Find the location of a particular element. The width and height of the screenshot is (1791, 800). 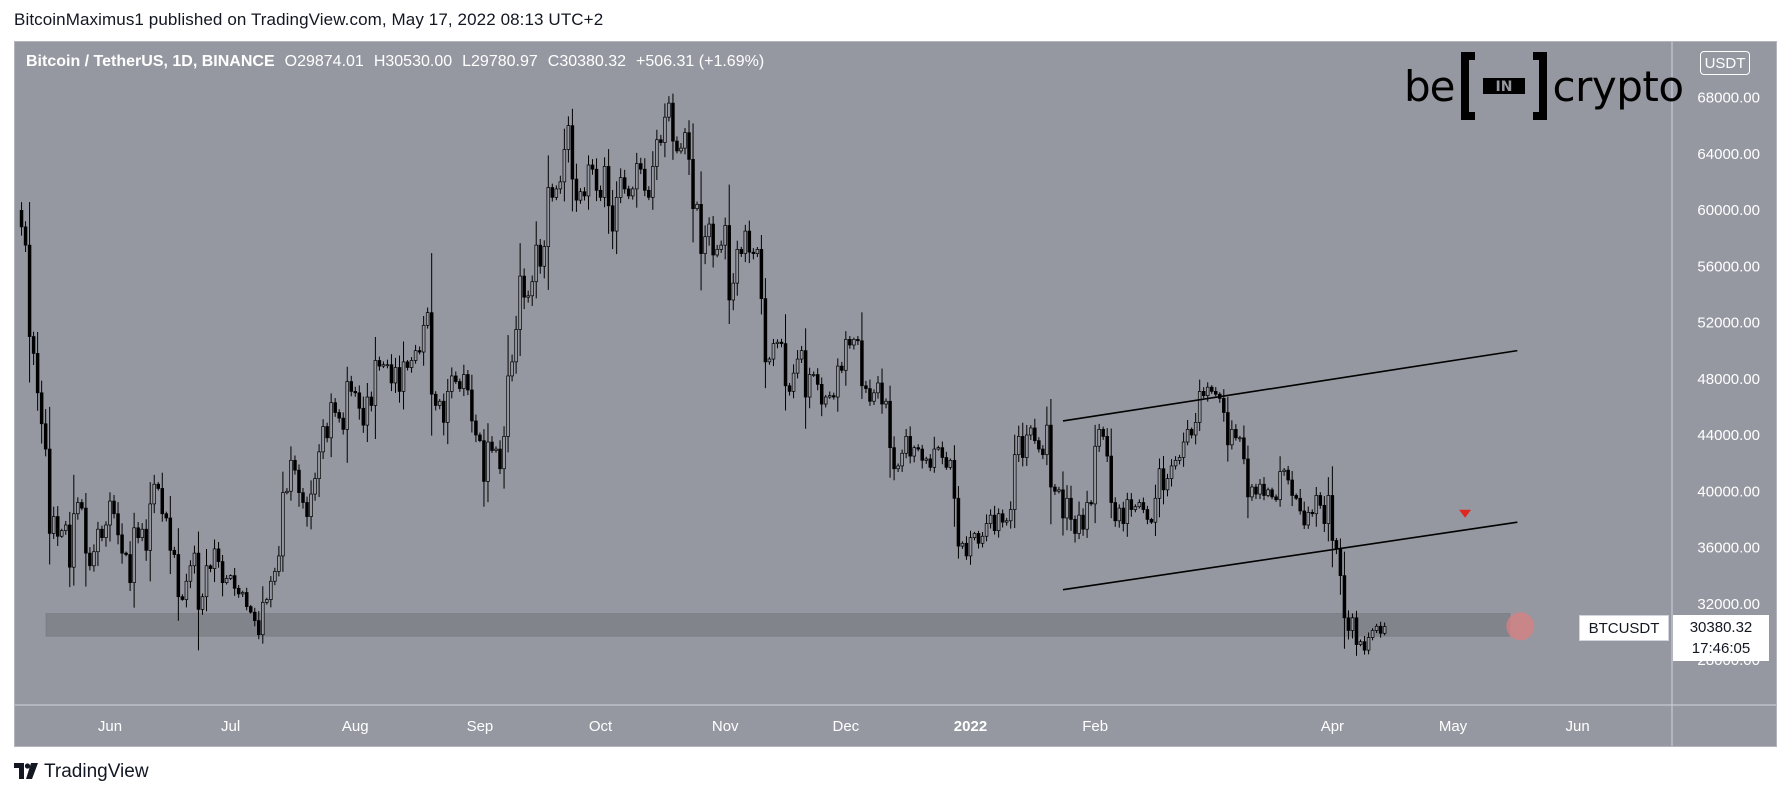

watermark-in-text: IN is located at coordinates (1503, 87).